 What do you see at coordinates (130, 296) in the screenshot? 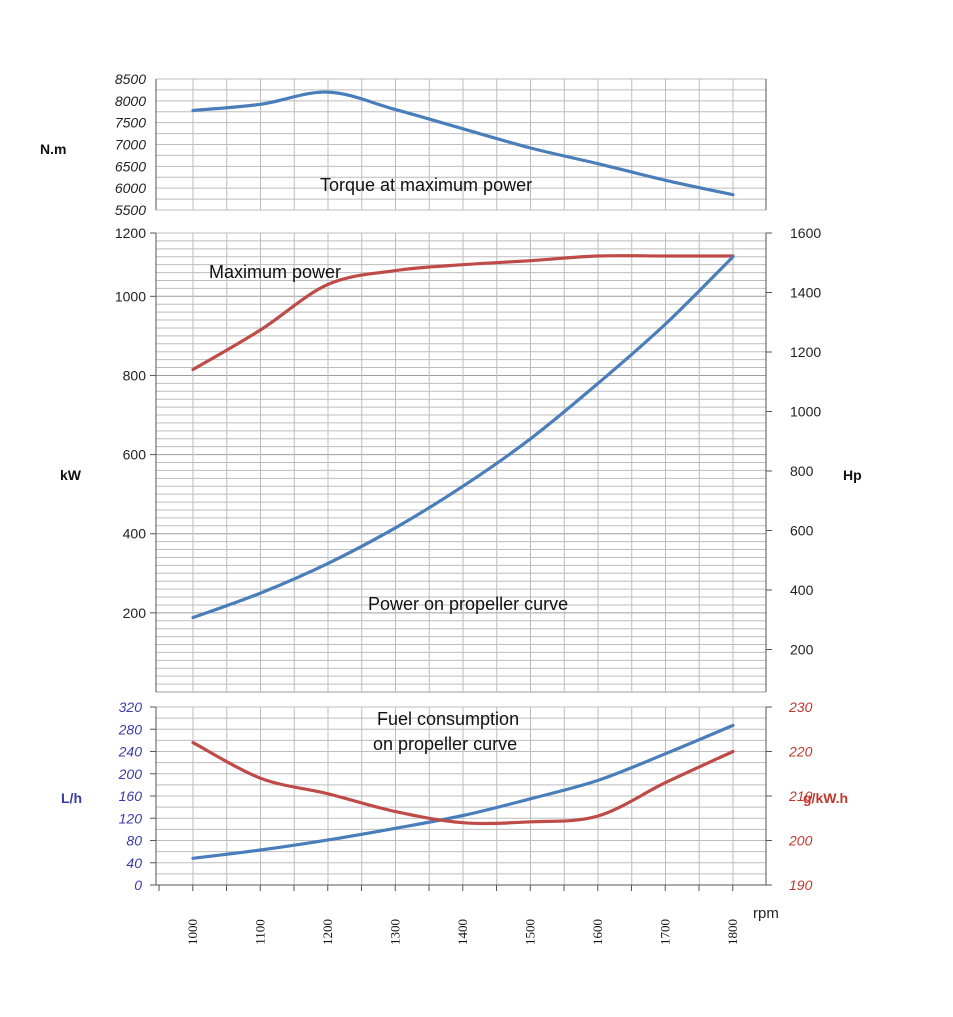
I see `power-kw-tick-label: 1000` at bounding box center [130, 296].